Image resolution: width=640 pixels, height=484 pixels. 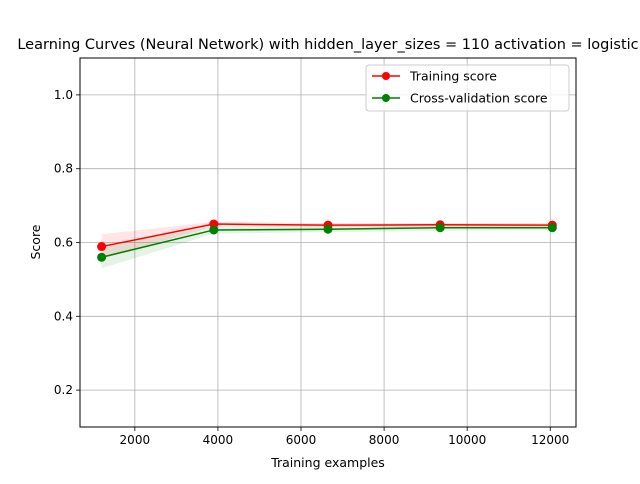 I want to click on validation-score-band, so click(x=327, y=246).